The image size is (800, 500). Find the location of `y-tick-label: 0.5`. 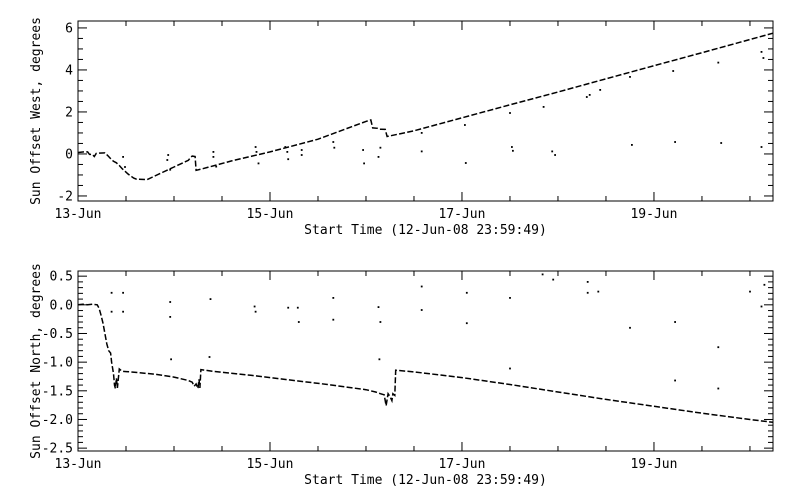

y-tick-label: 0.5 is located at coordinates (61, 277).